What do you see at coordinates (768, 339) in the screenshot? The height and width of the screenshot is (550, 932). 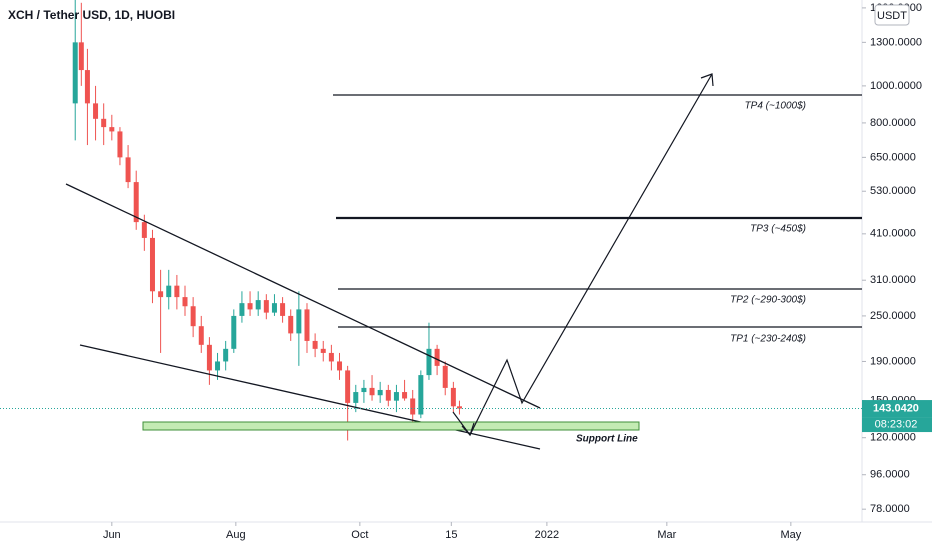 I see `tp1-label: TP1 (~230-240$)` at bounding box center [768, 339].